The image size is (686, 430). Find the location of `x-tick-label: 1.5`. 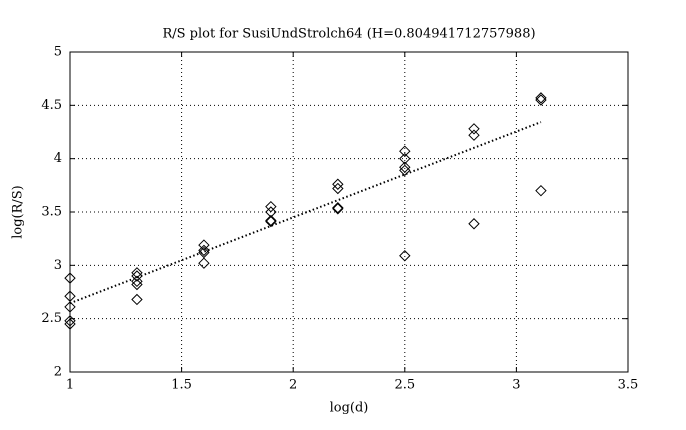

x-tick-label: 1.5 is located at coordinates (181, 385).